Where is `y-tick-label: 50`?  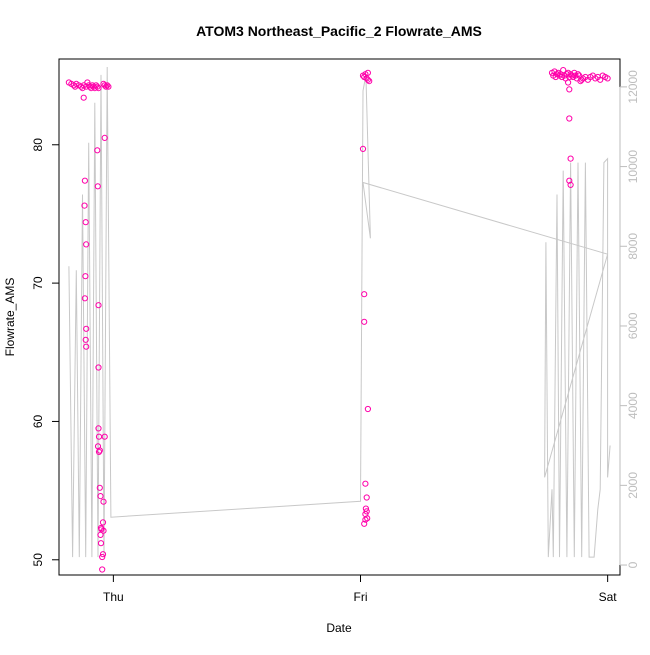
y-tick-label: 50 is located at coordinates (38, 560).